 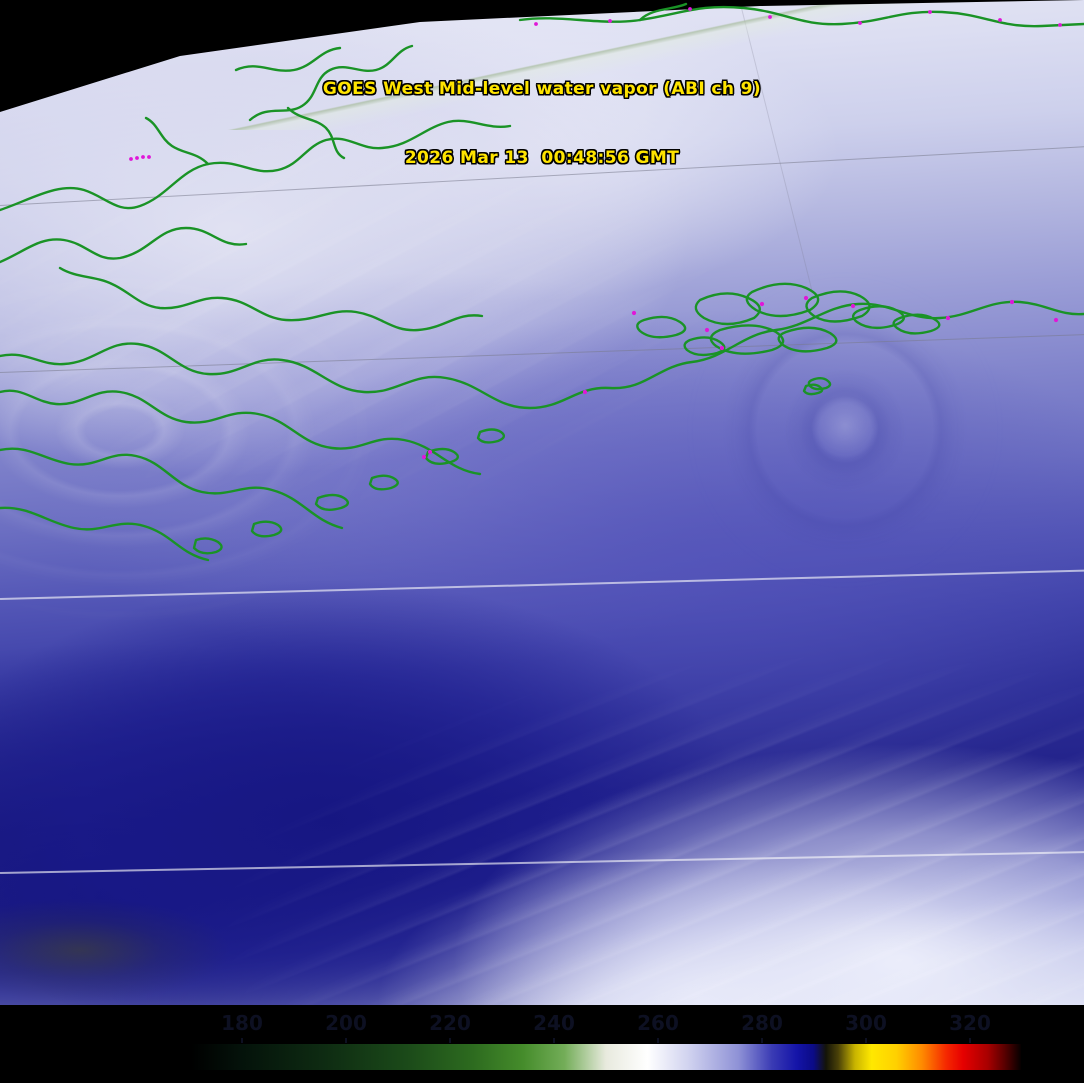 What do you see at coordinates (762, 1023) in the screenshot?
I see `colorbar-label-280: 280` at bounding box center [762, 1023].